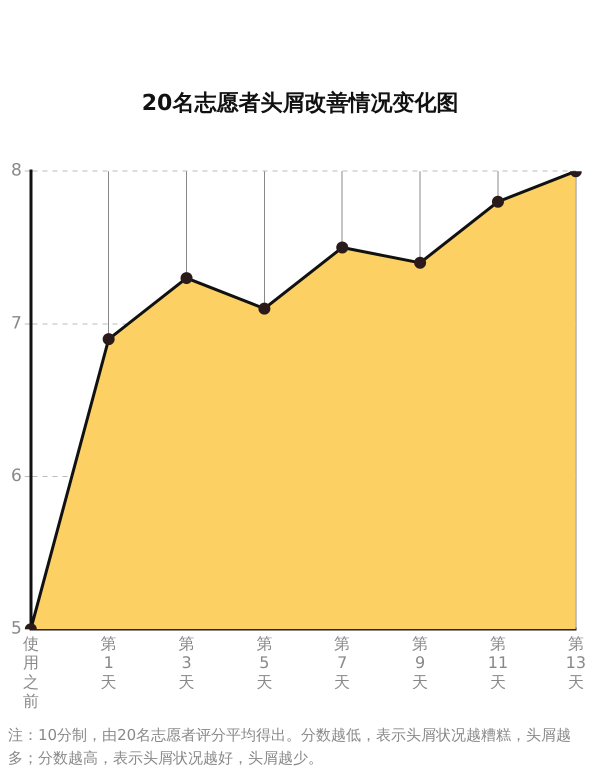 The image size is (600, 782). What do you see at coordinates (16, 476) in the screenshot?
I see `y-tick-label: 6` at bounding box center [16, 476].